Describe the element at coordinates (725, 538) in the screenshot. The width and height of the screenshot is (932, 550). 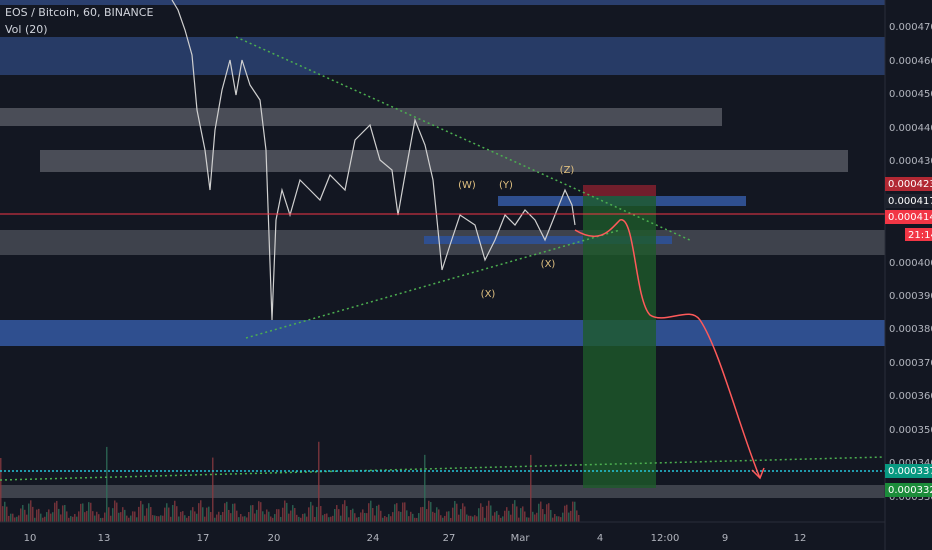
I see `time-label: 9` at that location.